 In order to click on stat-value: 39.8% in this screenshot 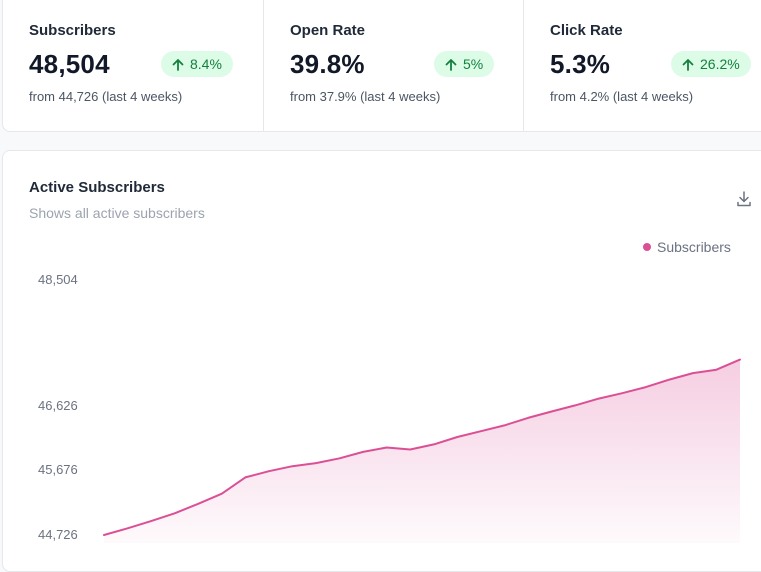, I will do `click(327, 64)`.